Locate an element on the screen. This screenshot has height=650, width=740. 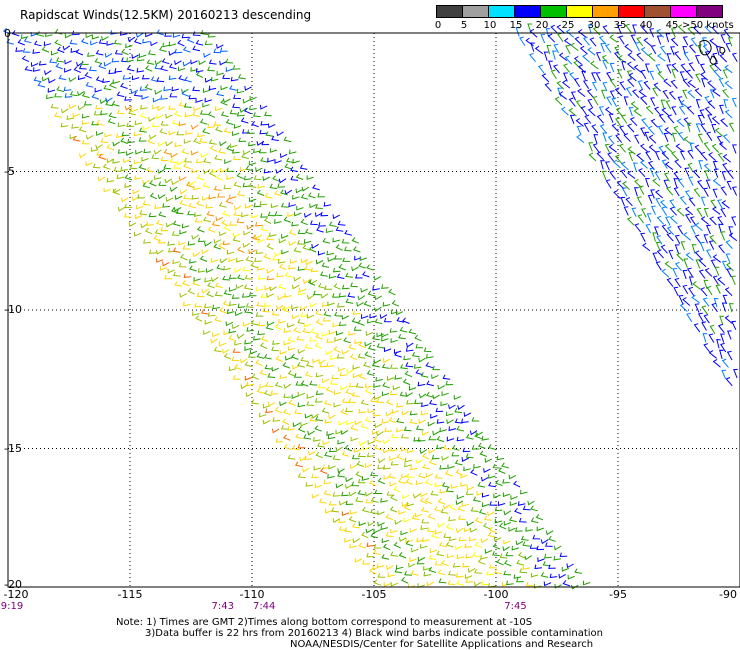
colorbar-label: >50 knots is located at coordinates (708, 25).